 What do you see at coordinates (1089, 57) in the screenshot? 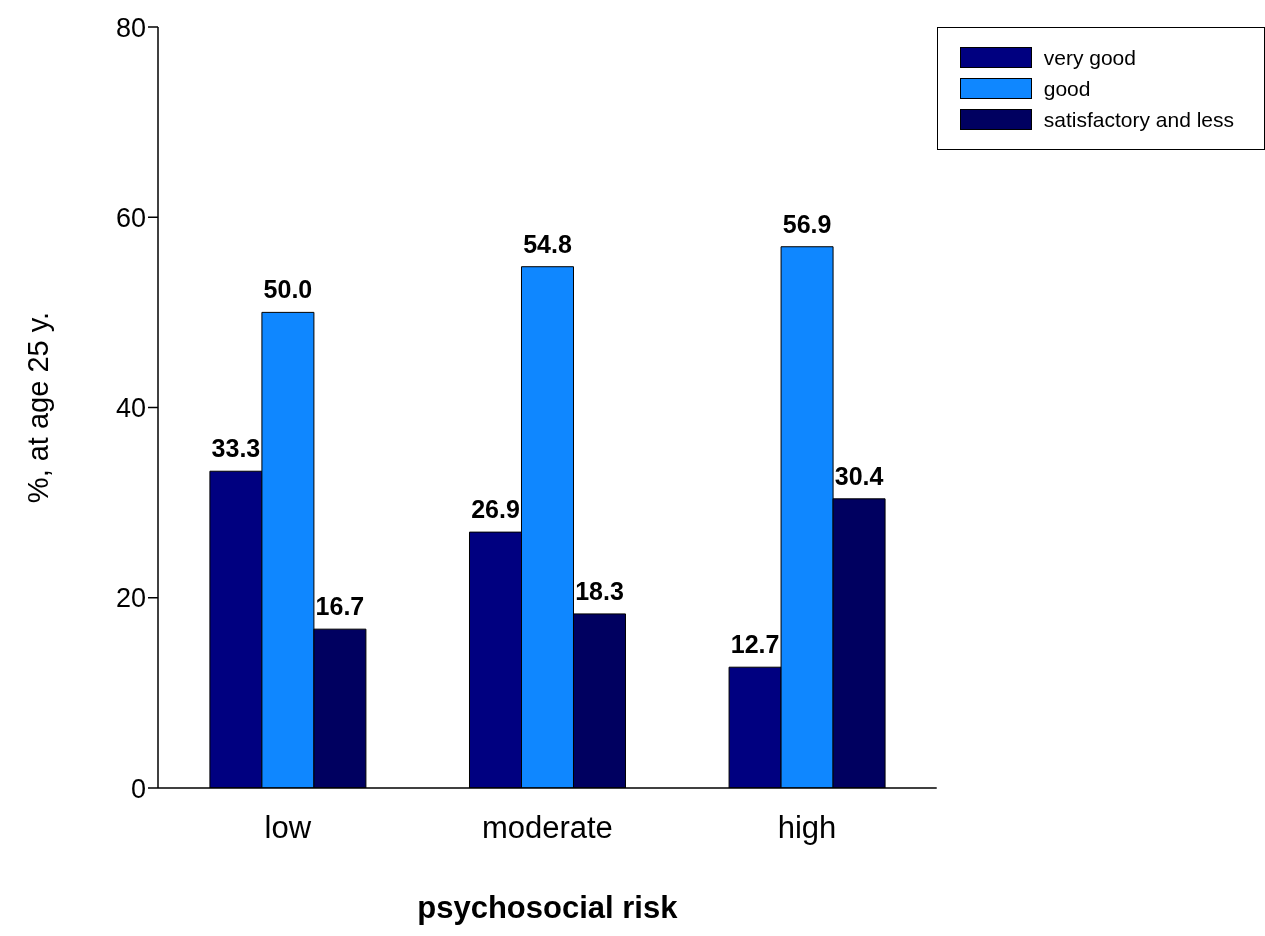
I see `legend-label: very good` at bounding box center [1089, 57].